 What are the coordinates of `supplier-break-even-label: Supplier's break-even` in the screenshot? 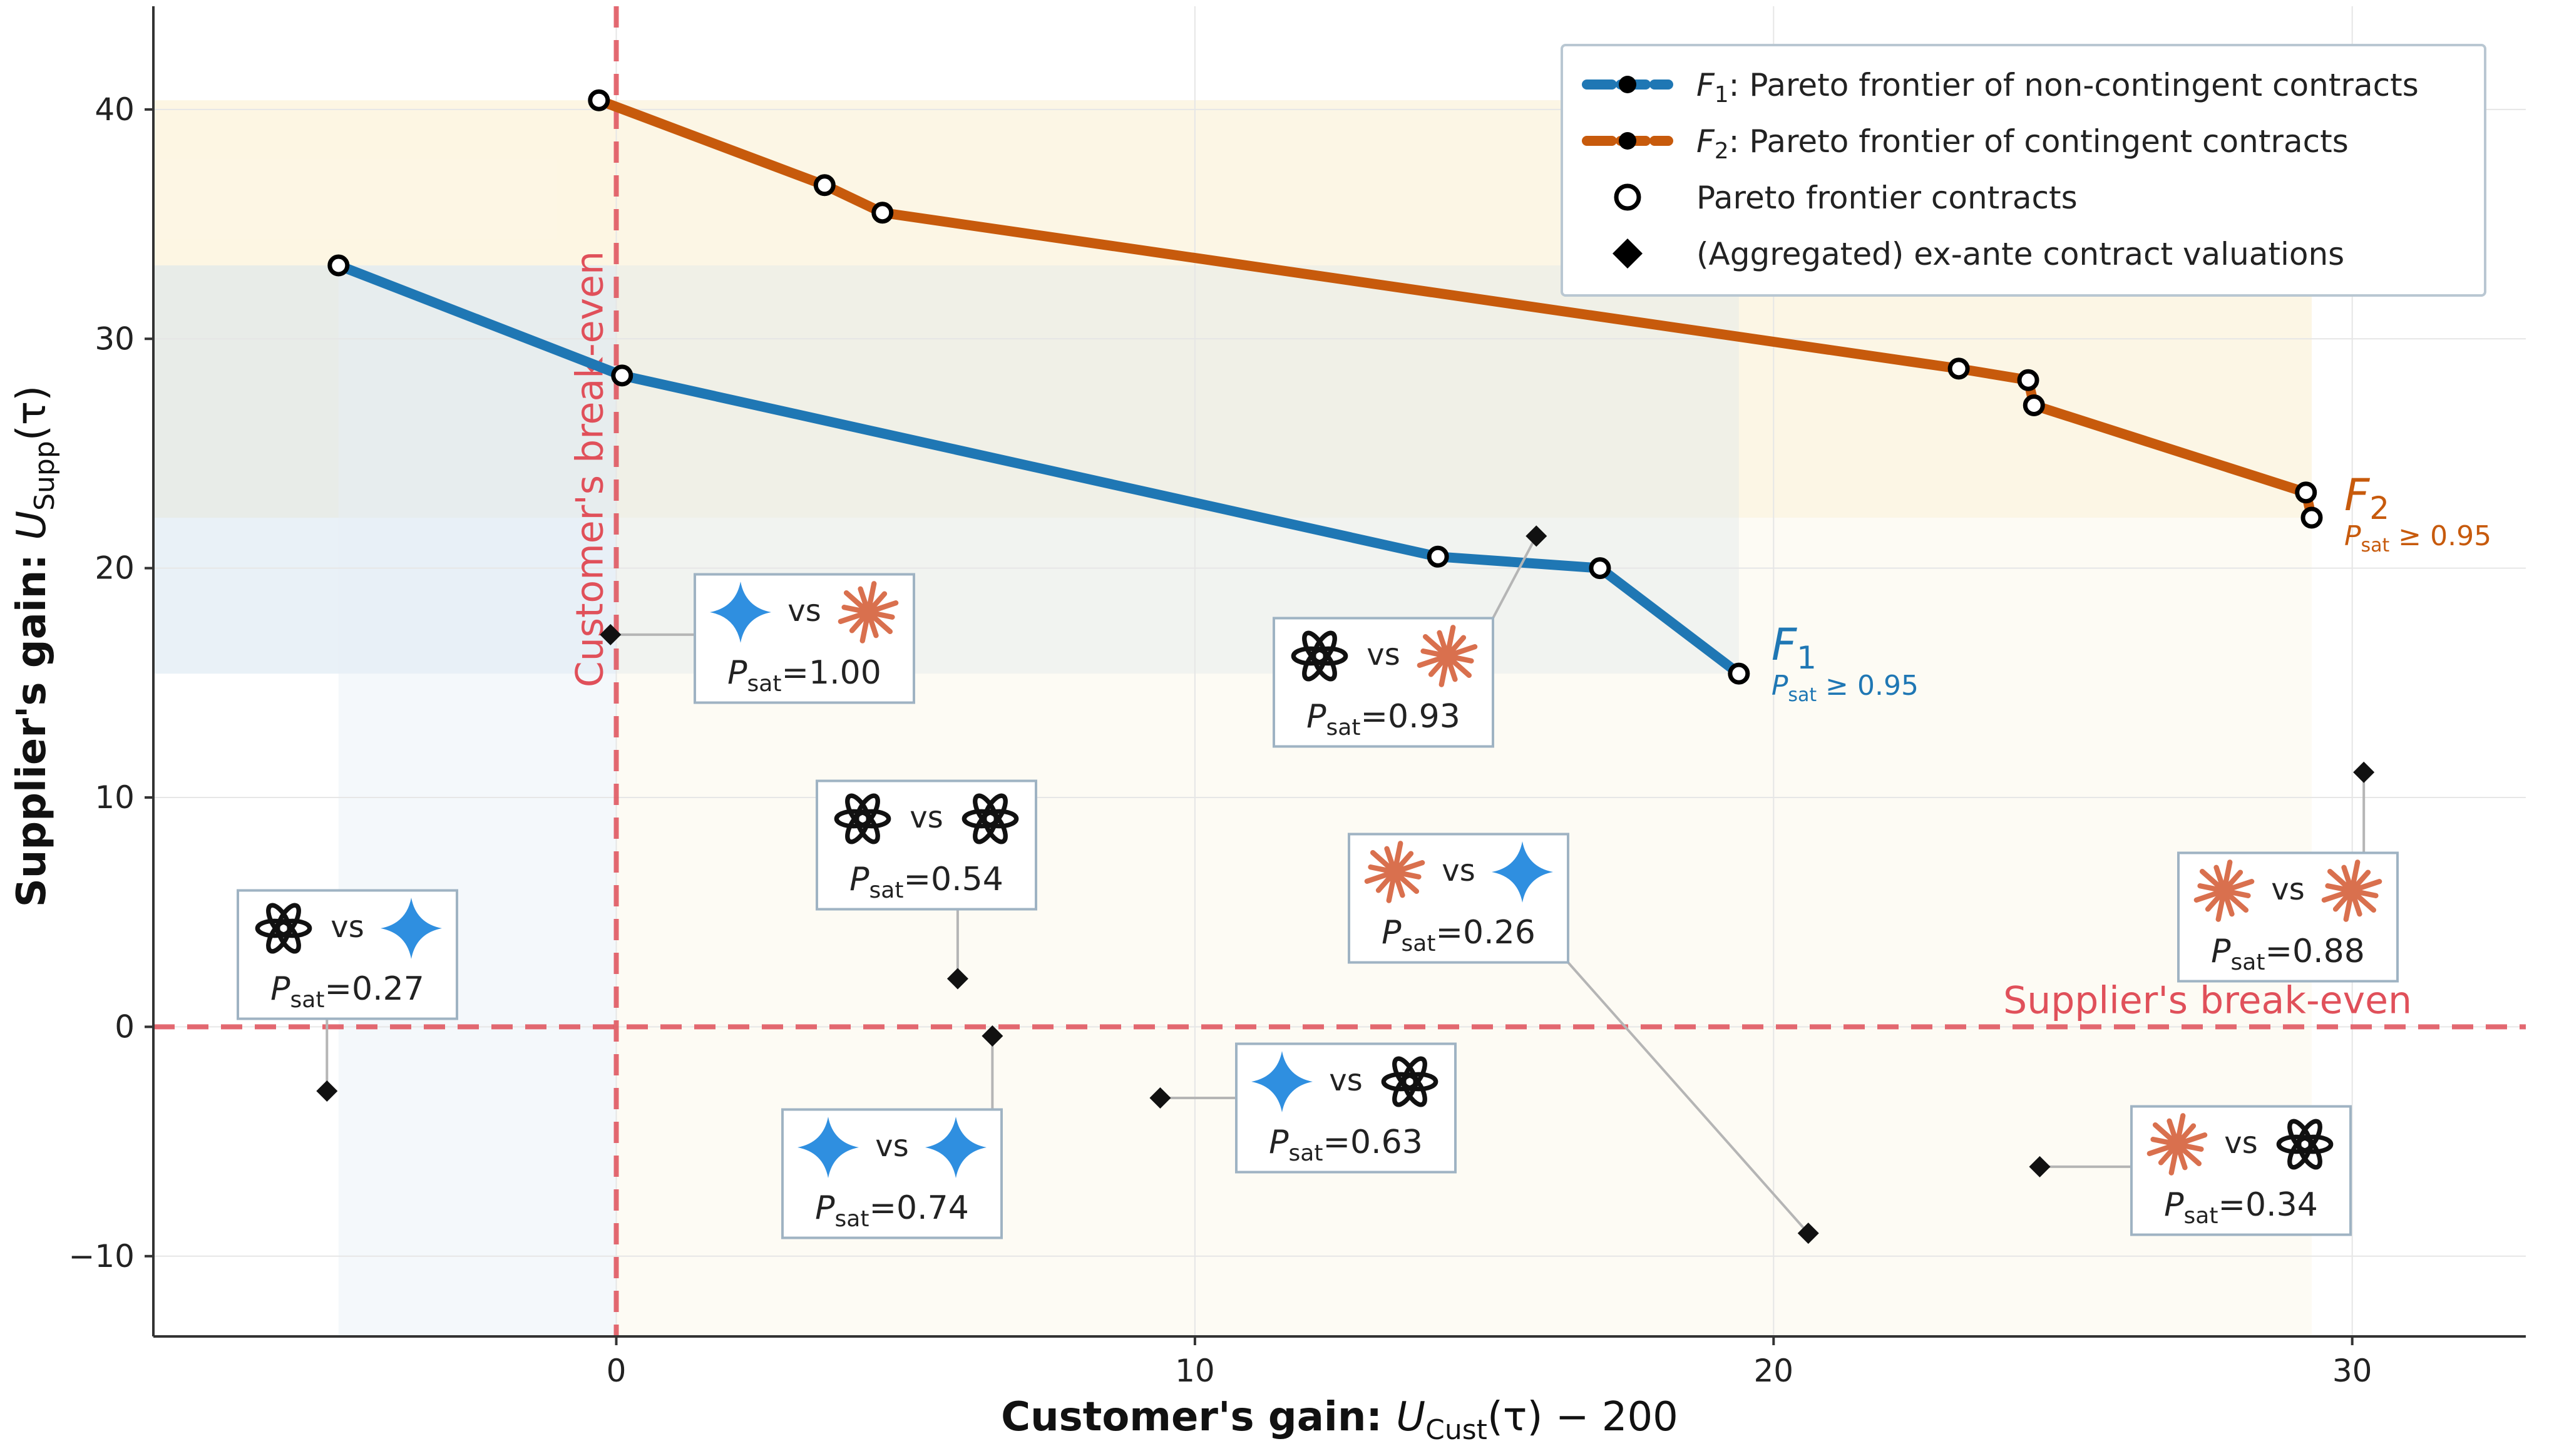 It's located at (2207, 1000).